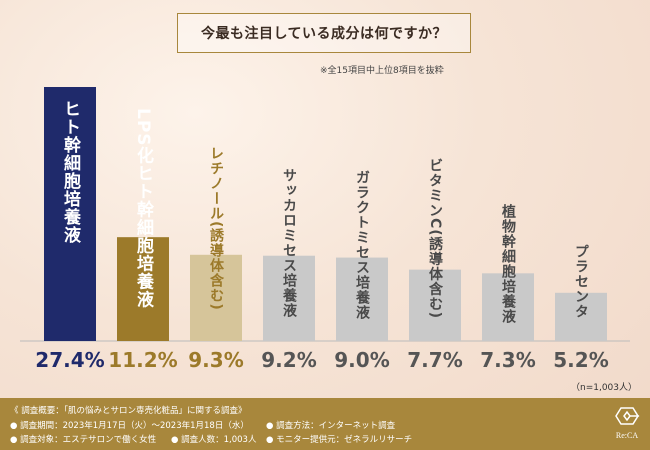  What do you see at coordinates (331, 426) in the screenshot?
I see `survey-method: ● 調査方法：インターネット調査` at bounding box center [331, 426].